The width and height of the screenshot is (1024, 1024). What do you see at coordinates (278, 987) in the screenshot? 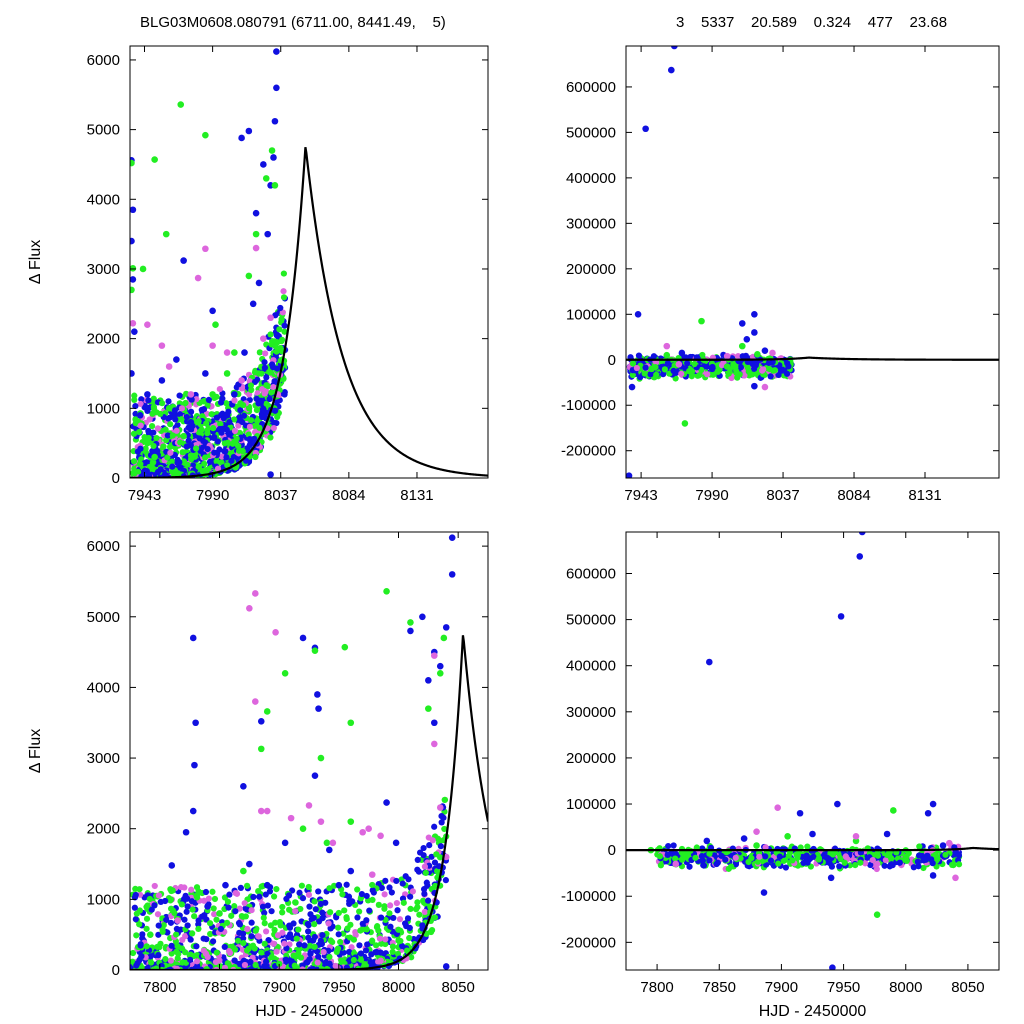
I see `x-tick-label: 7900` at bounding box center [278, 987].